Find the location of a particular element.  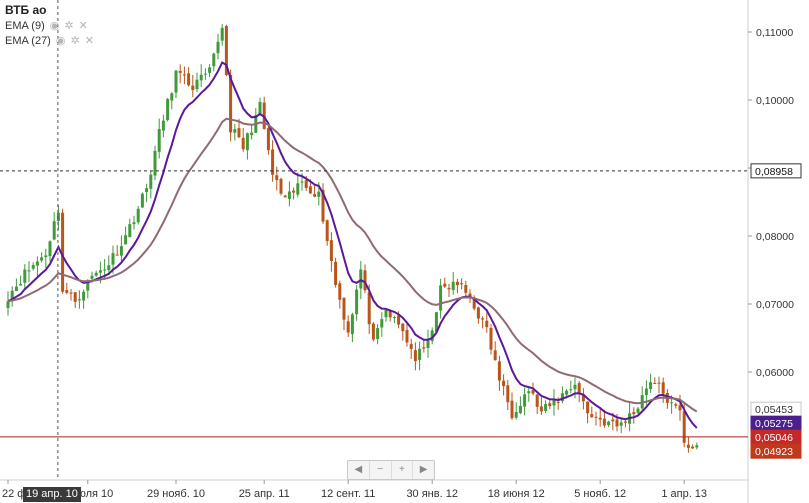

legend: ВТБ ао EMA (9) ◉ ✲ ✕ EMA (27) ◉ ✲ ✕ is located at coordinates (49, 25).